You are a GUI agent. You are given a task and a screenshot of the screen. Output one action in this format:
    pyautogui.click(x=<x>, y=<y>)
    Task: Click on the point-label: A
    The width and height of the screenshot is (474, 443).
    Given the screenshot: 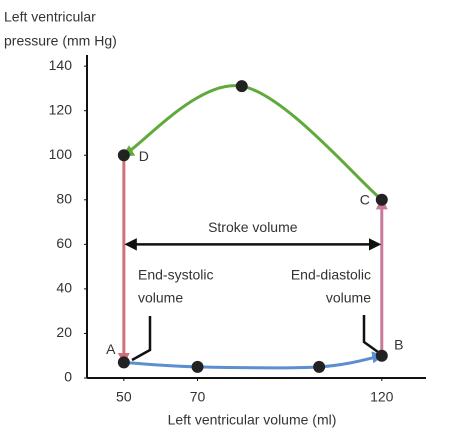 What is the action you would take?
    pyautogui.click(x=111, y=349)
    